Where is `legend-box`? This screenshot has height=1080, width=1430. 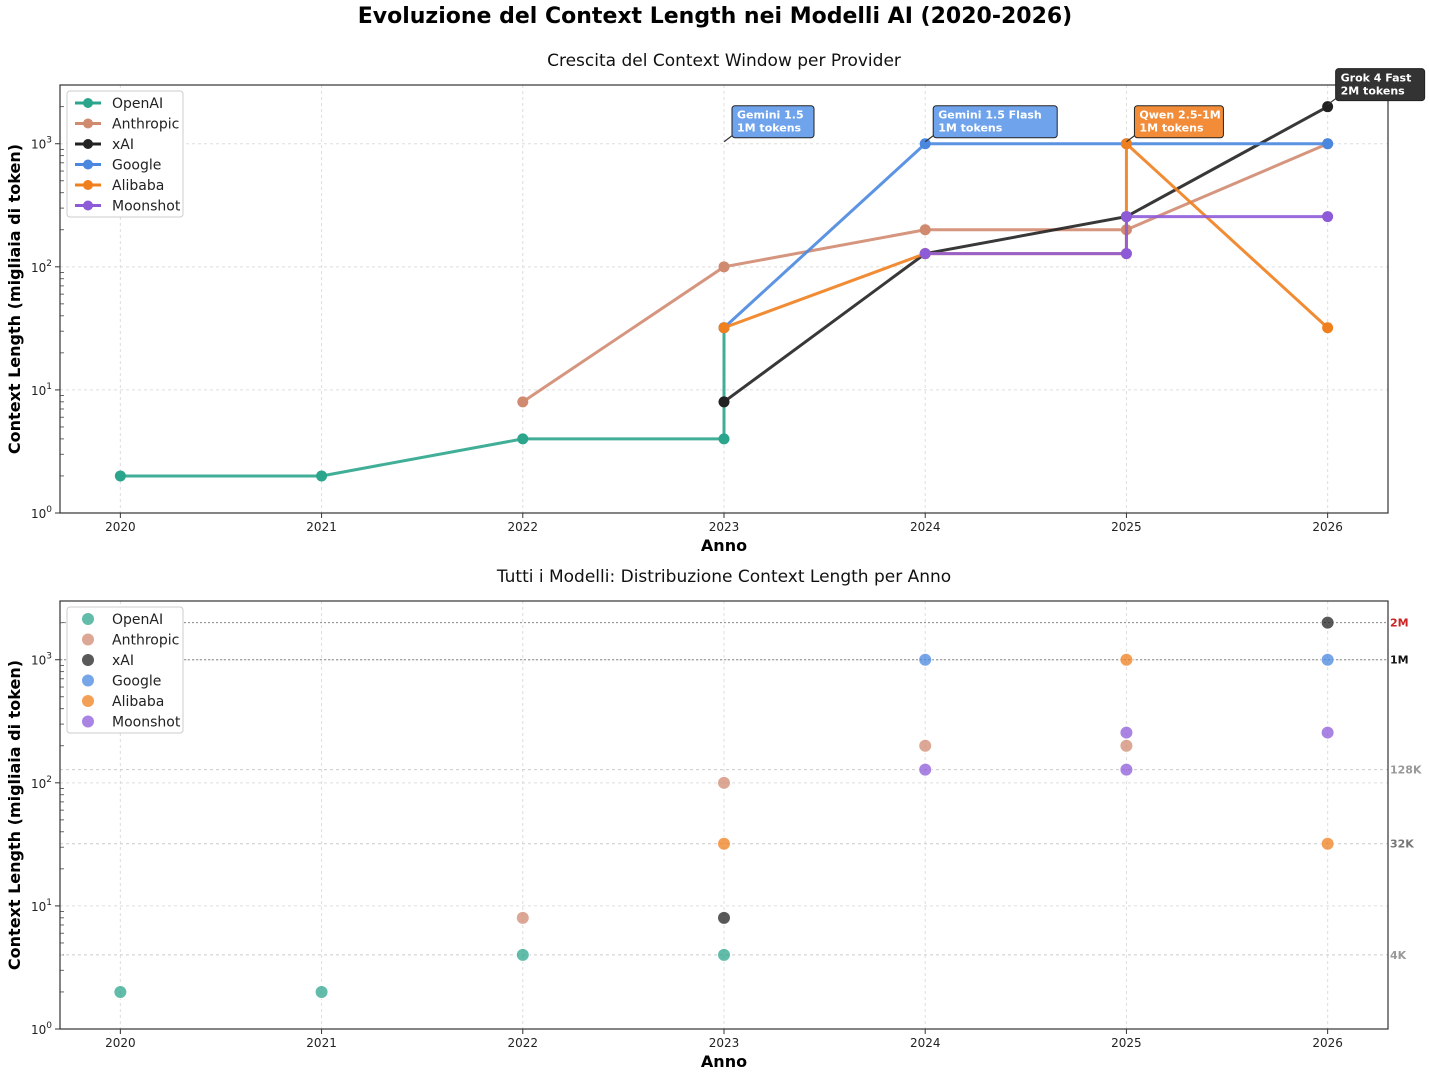
legend-box is located at coordinates (125, 670).